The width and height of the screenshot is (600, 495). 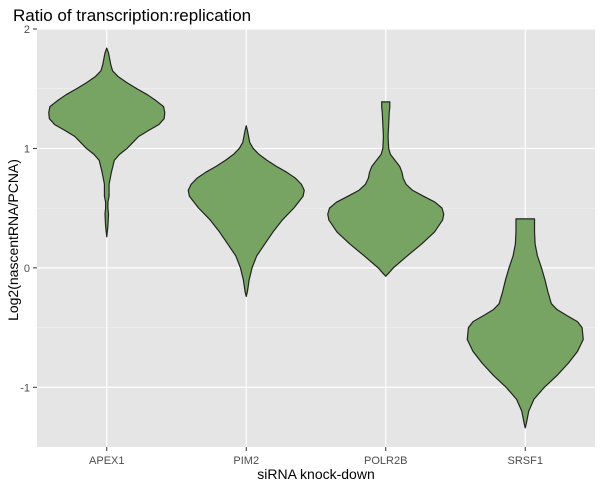 I want to click on y-tick-label: -1, so click(x=25, y=388).